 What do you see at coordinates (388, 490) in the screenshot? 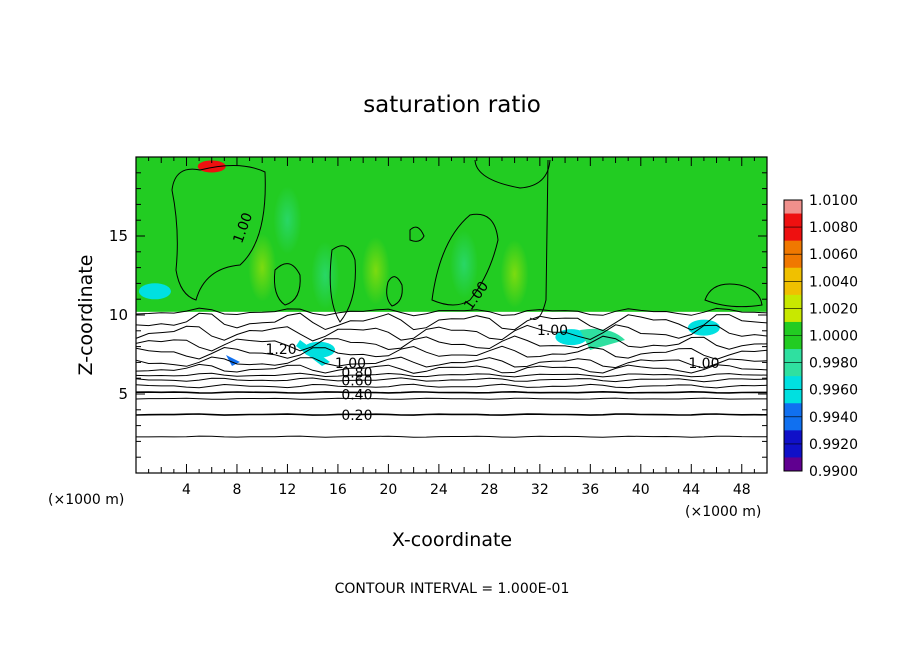
I see `x-tick-label: 20` at bounding box center [388, 490].